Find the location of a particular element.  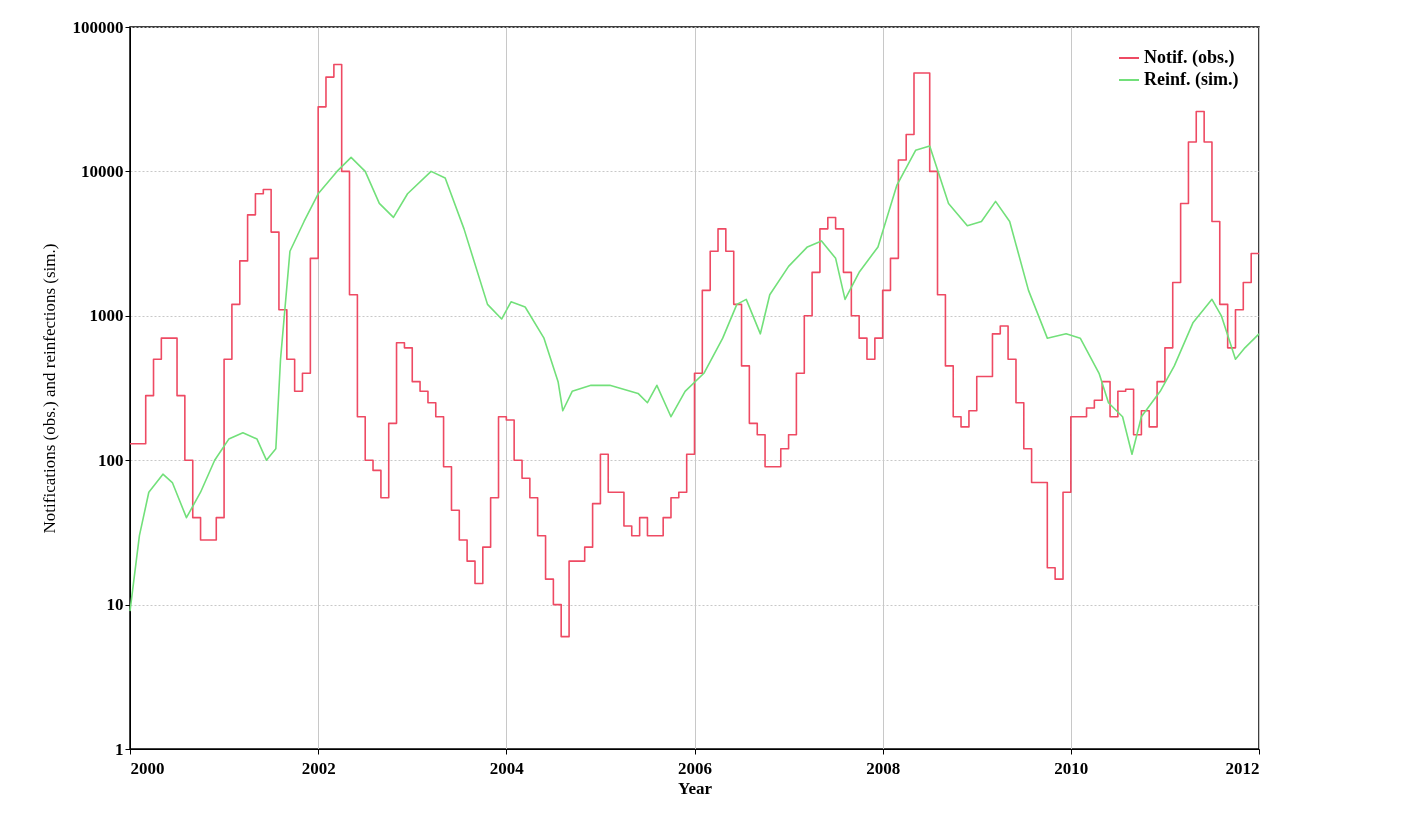

x-tick-label: 2004 is located at coordinates (507, 768).